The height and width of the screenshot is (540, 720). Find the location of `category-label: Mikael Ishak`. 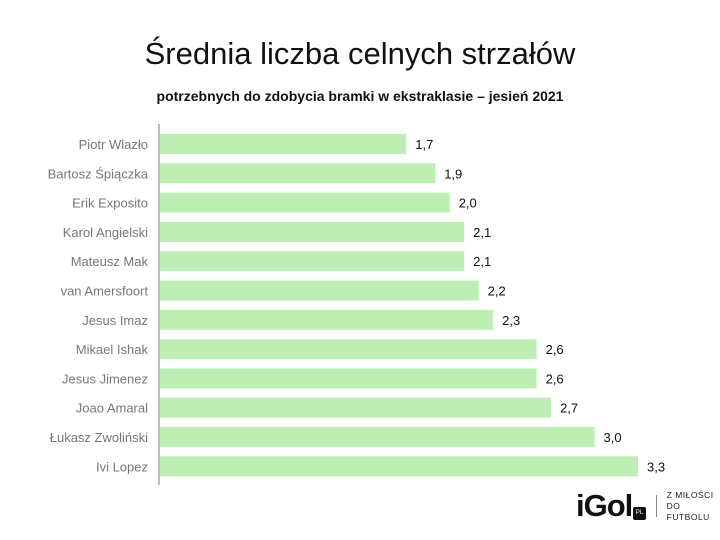

category-label: Mikael Ishak is located at coordinates (112, 349).